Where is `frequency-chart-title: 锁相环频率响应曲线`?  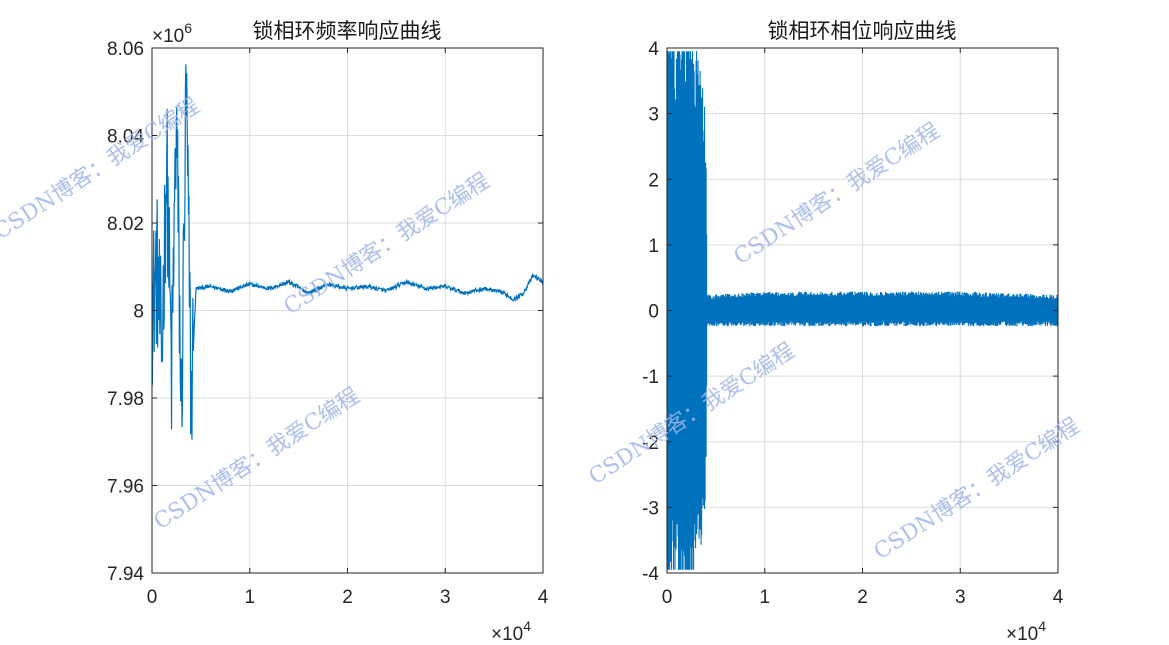 frequency-chart-title: 锁相环频率响应曲线 is located at coordinates (347, 31).